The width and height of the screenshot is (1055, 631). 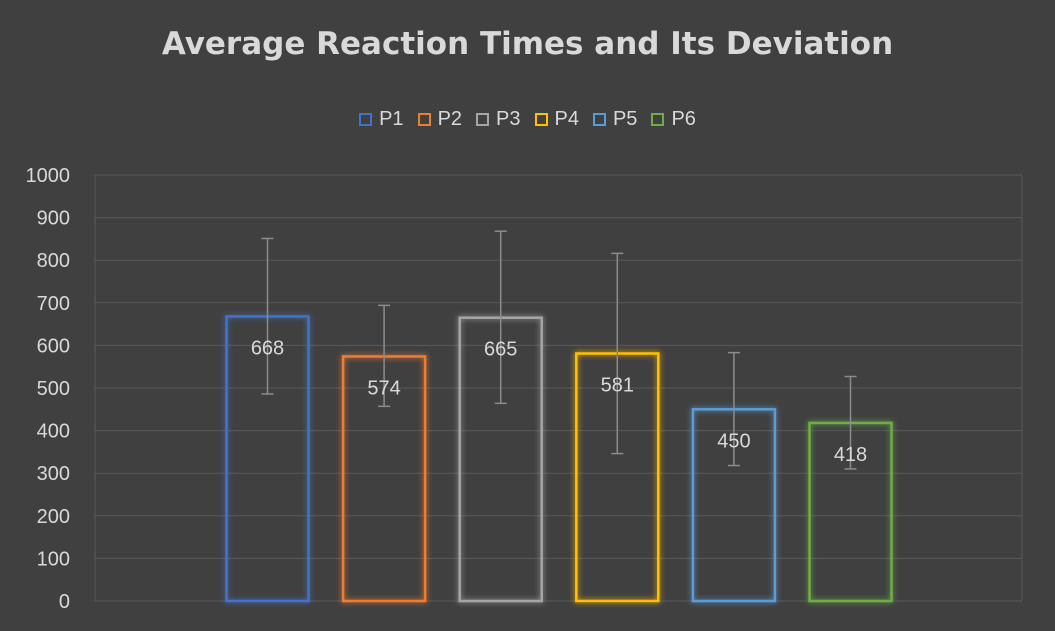 I want to click on data-label-p6: 418, so click(x=850, y=455).